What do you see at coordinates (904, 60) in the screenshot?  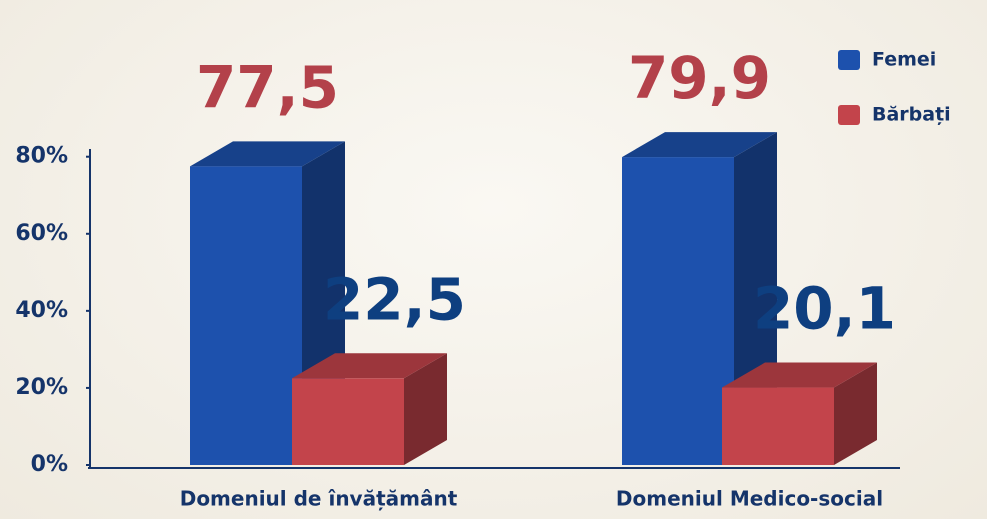 I see `legend-label: Femei` at bounding box center [904, 60].